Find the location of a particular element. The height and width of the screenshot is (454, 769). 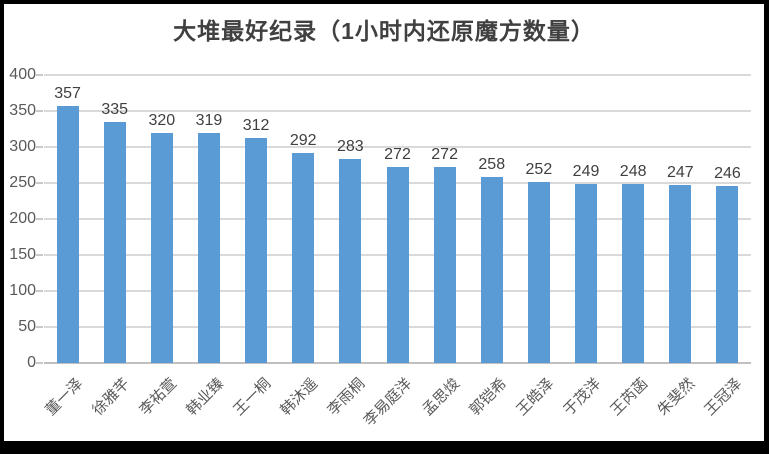

y-axis-tick-label: 0 is located at coordinates (31, 362).